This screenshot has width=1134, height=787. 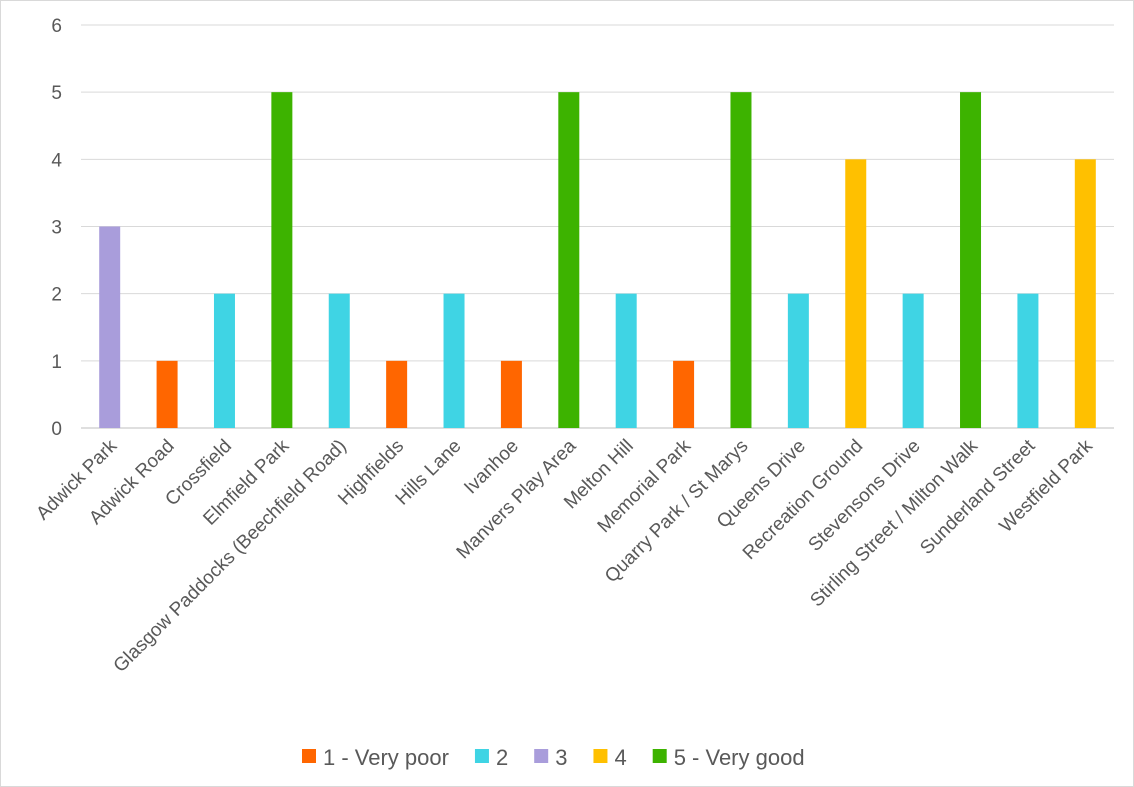 I want to click on y-tick-label: 1, so click(x=56, y=362).